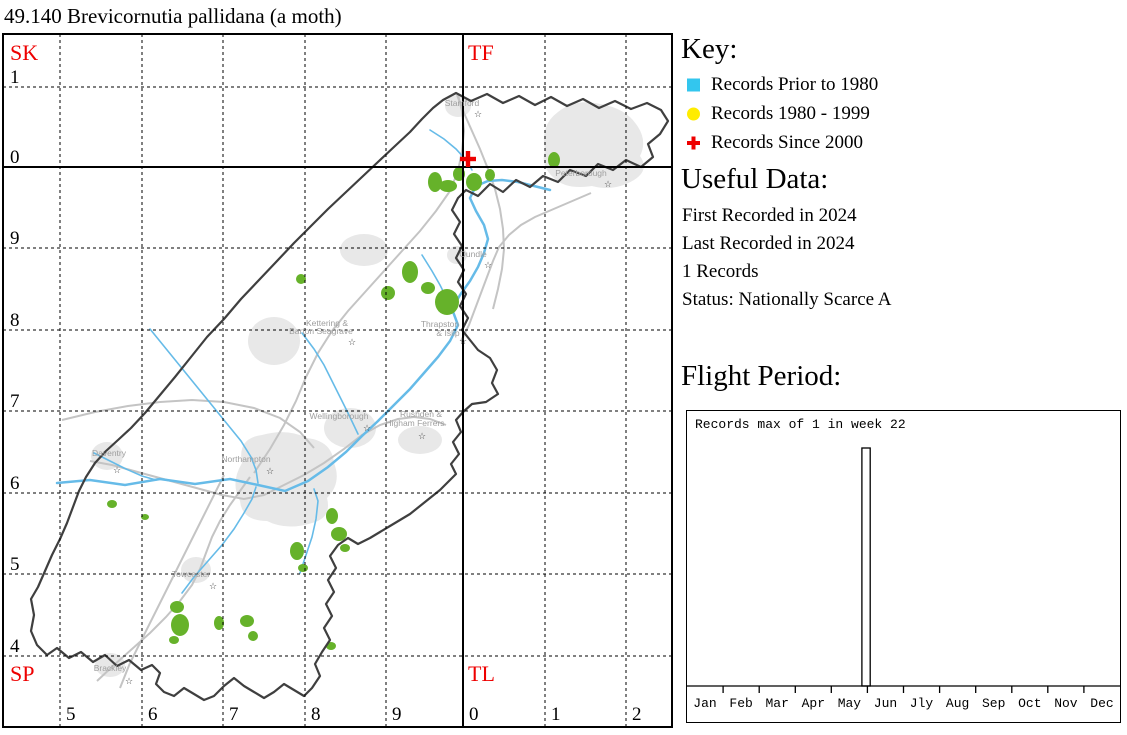  Describe the element at coordinates (481, 673) in the screenshot. I see `grid-letter: TL` at that location.